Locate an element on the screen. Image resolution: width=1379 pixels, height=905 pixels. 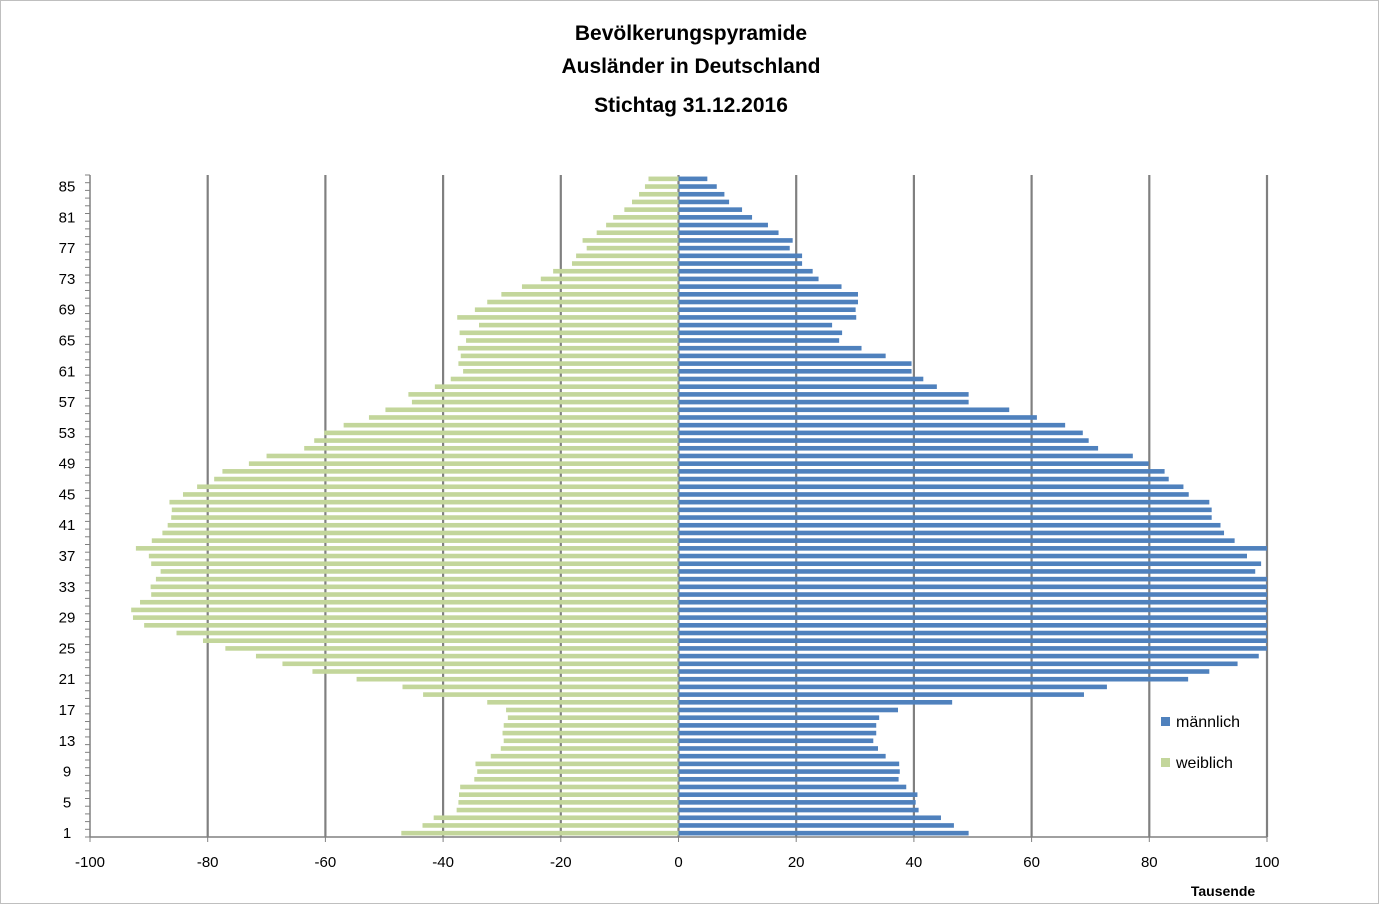
x-tick-labels: -100 -80 -60 -40 -20 0 20 40 60 80 100 is located at coordinates (677, 862).